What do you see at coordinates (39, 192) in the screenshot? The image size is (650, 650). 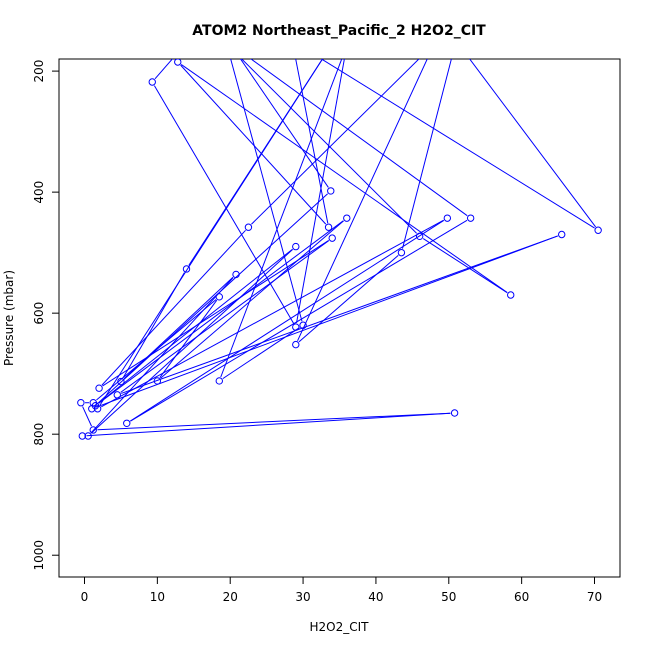 I see `y-tick-label: 400` at bounding box center [39, 192].